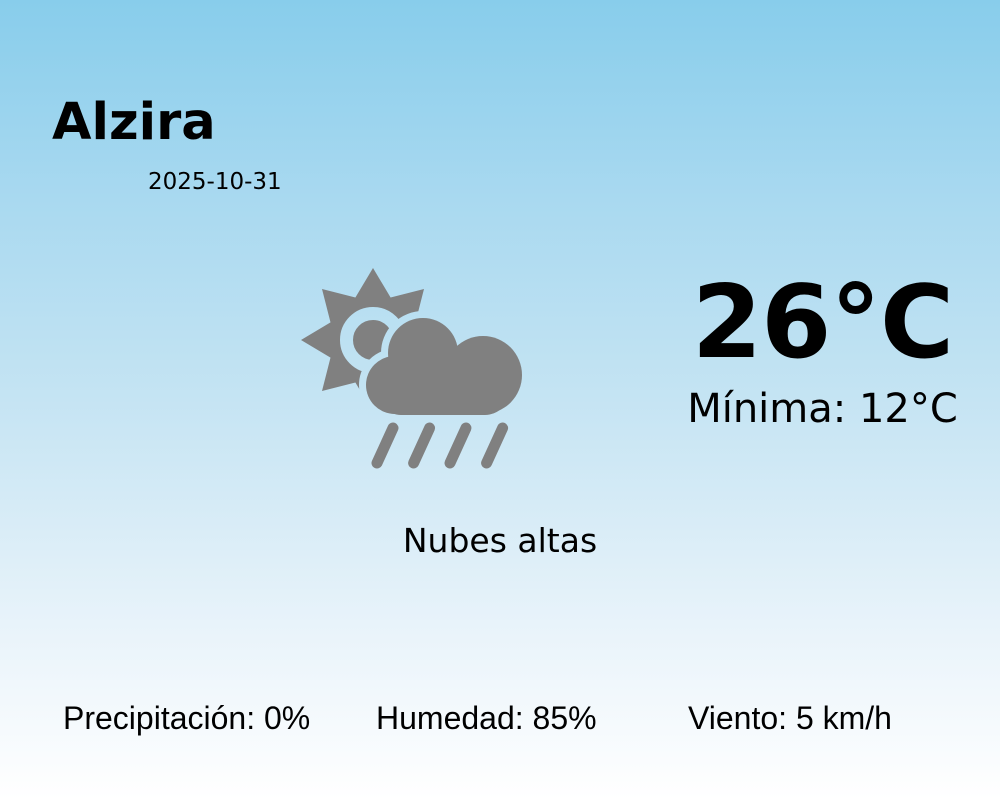  I want to click on location-title: Alzira, so click(134, 122).